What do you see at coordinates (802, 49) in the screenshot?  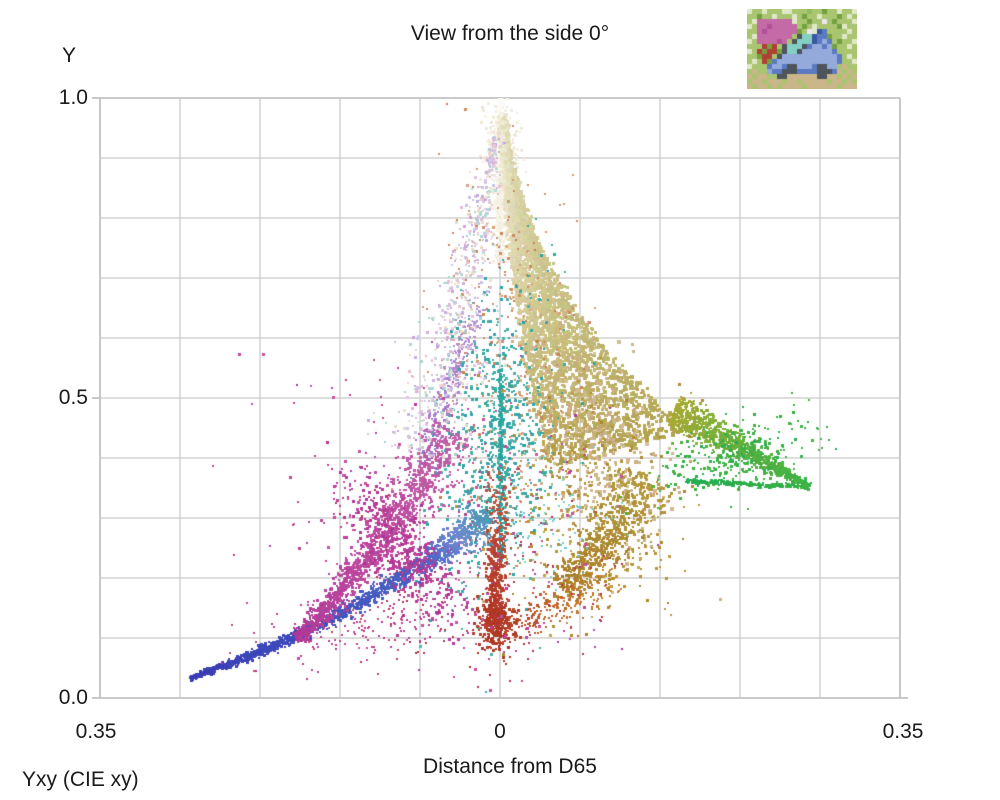 I see `source-image-thumbnail` at bounding box center [802, 49].